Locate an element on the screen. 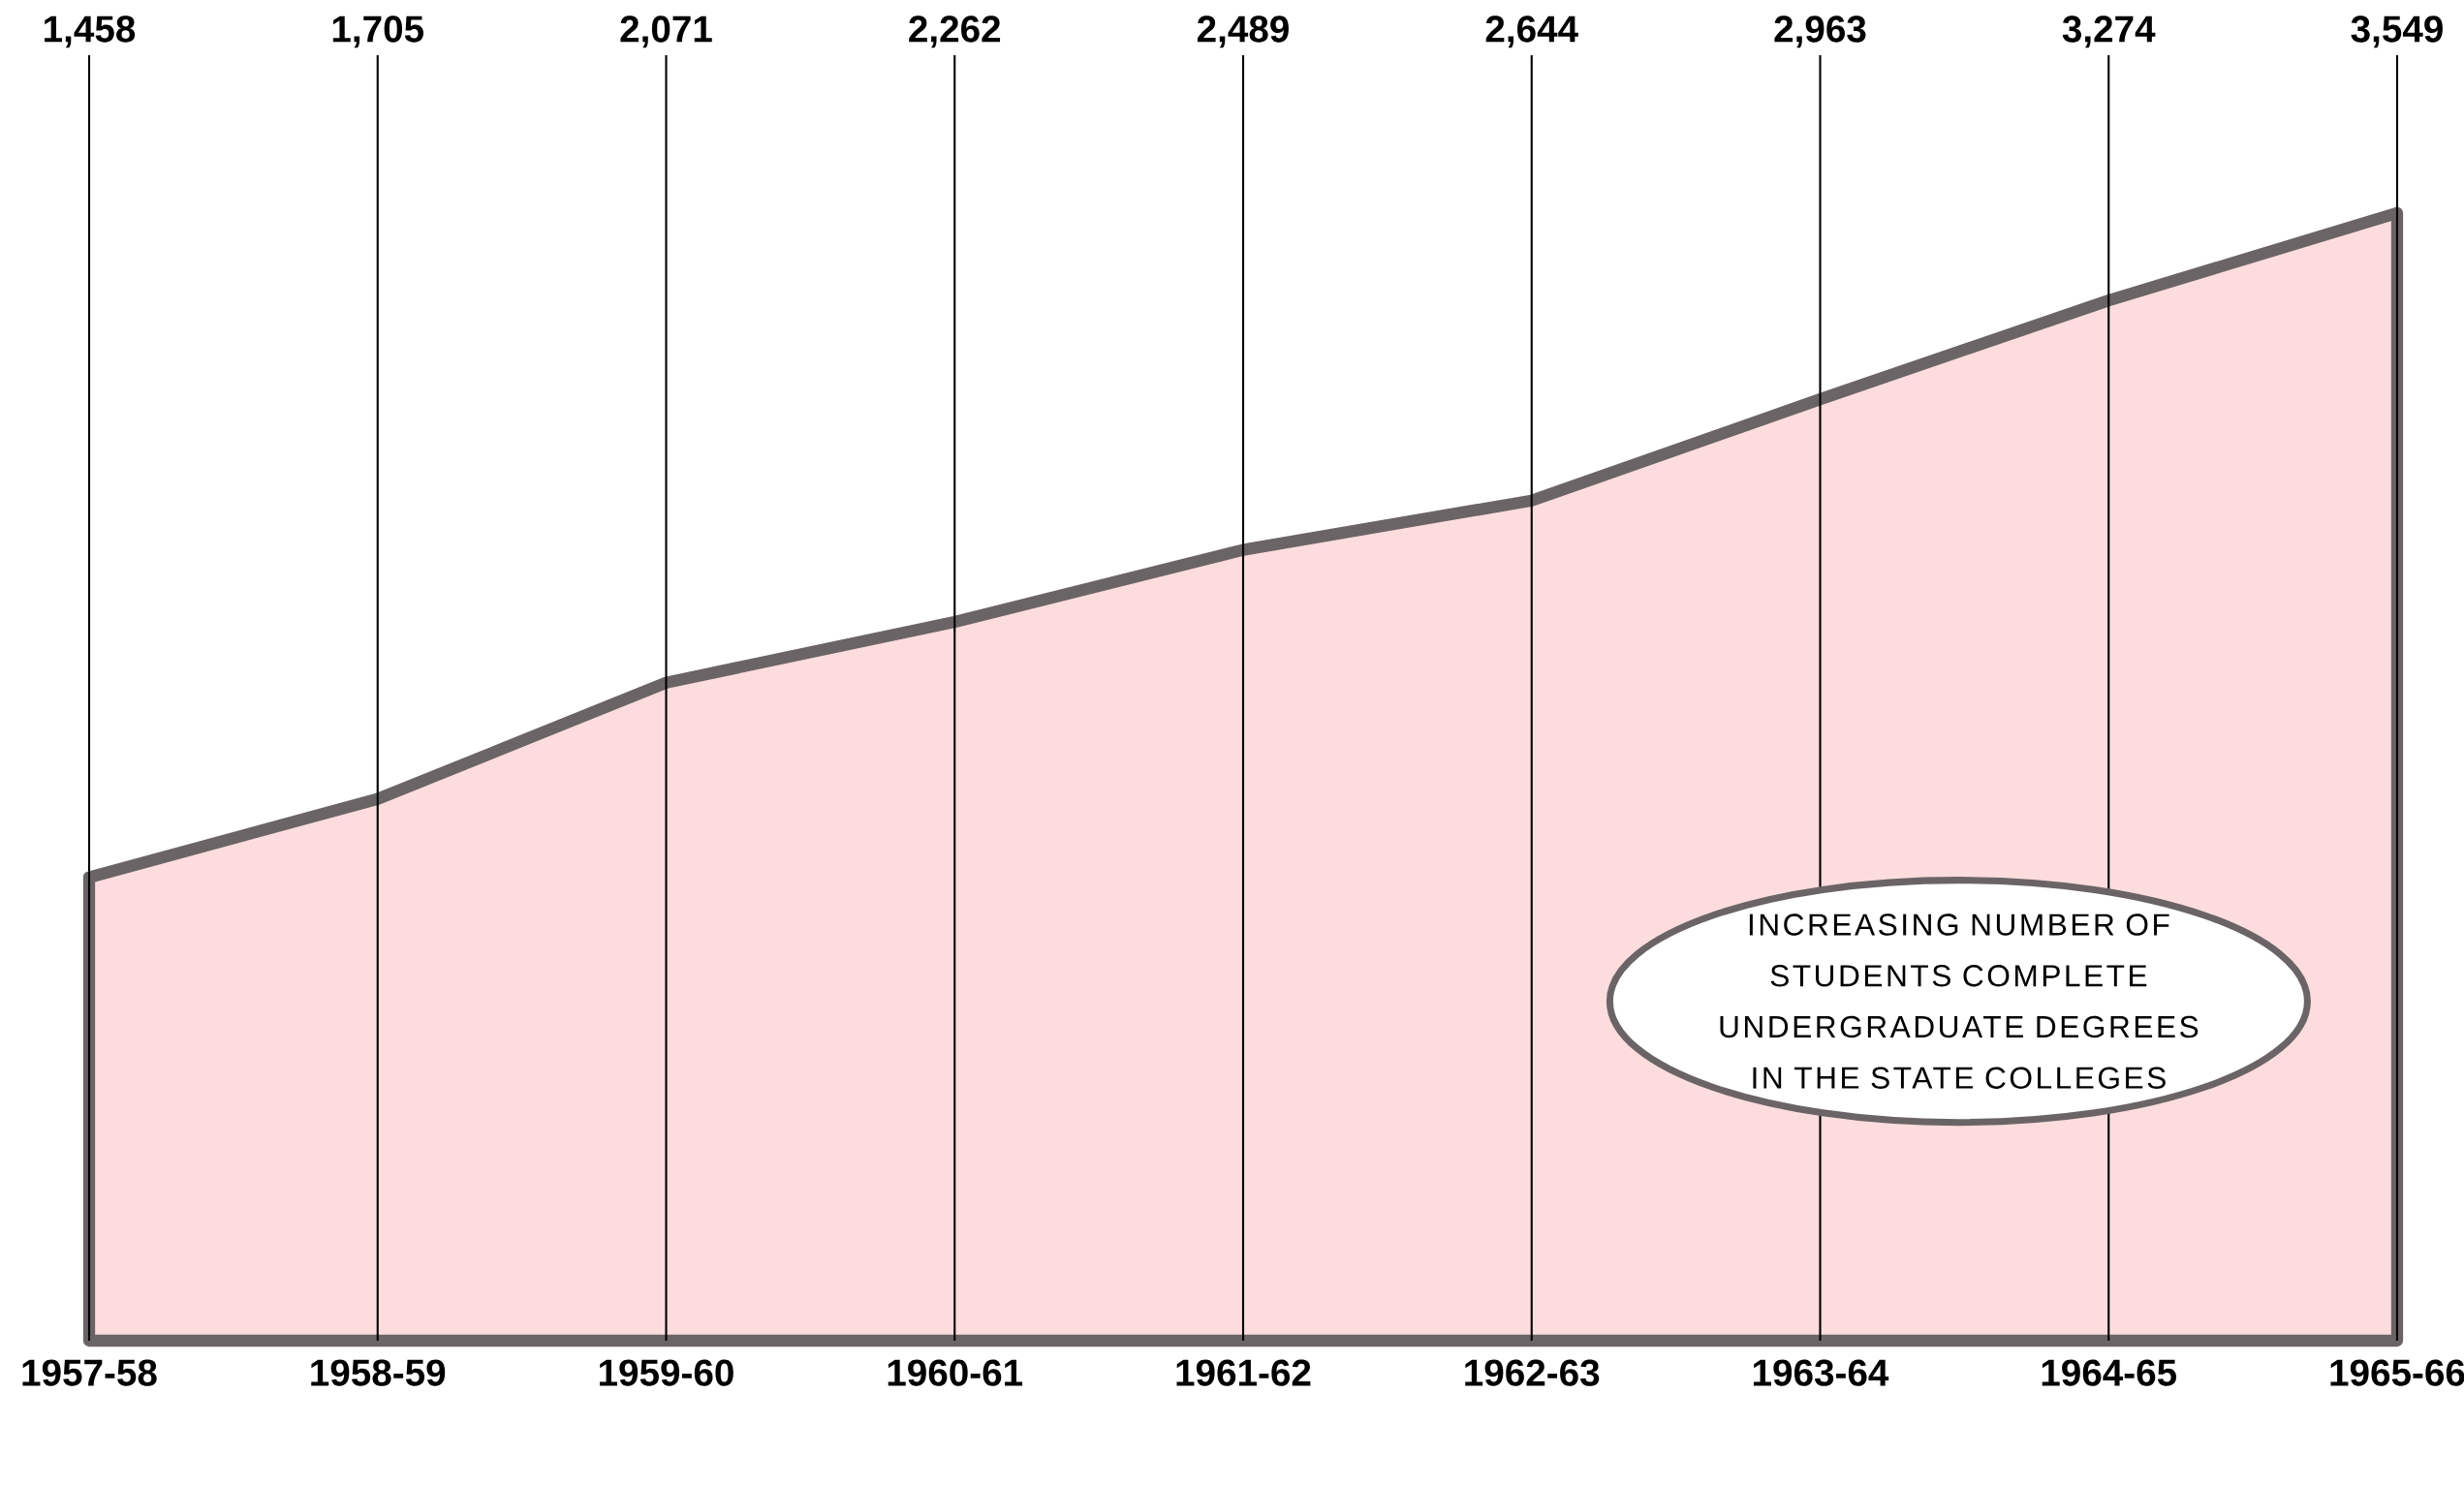 Image resolution: width=2464 pixels, height=1486 pixels. text: INCREASING NUMBER OF STUDENTS COMPLETE UNDERGRADUATE DEGREES IN THE STATE COLLEGES is located at coordinates (1959, 1001).